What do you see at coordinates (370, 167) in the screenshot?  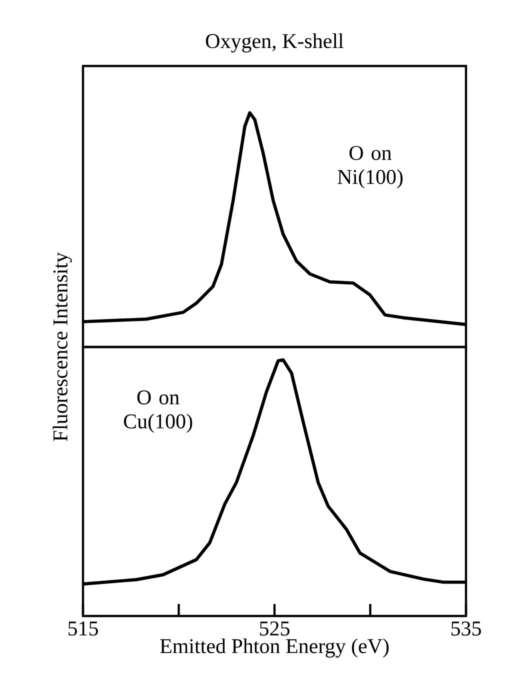 I see `text: O on Ni(100)` at bounding box center [370, 167].